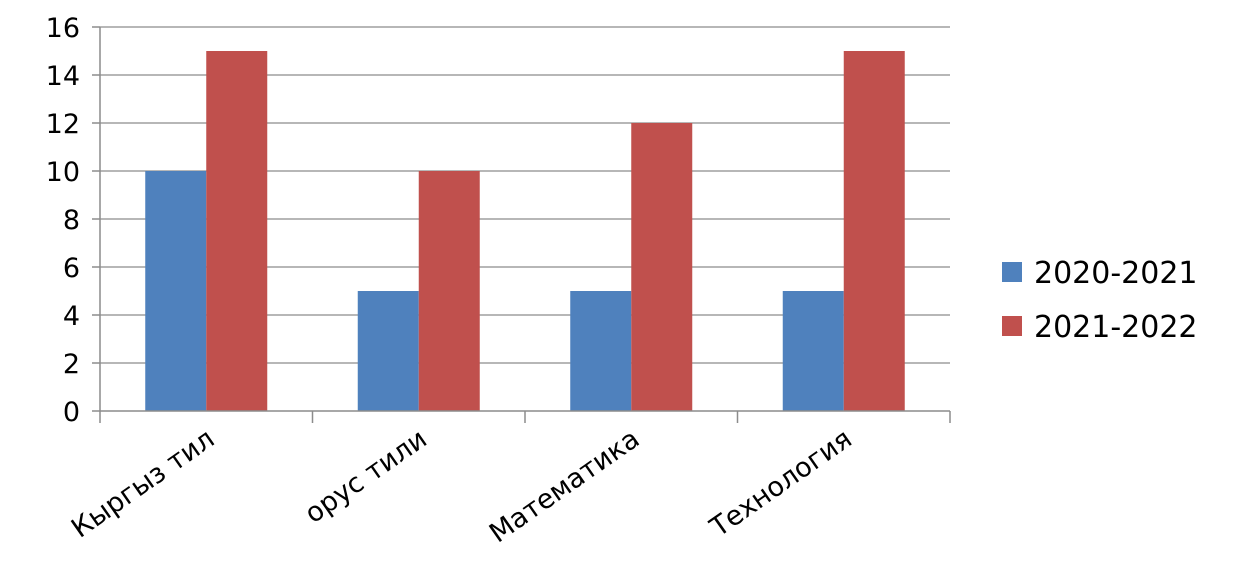 The width and height of the screenshot is (1248, 578). Describe the element at coordinates (462, 486) in the screenshot. I see `x-tick-labels: Кыргыз тил орус тили Математика Технология` at that location.